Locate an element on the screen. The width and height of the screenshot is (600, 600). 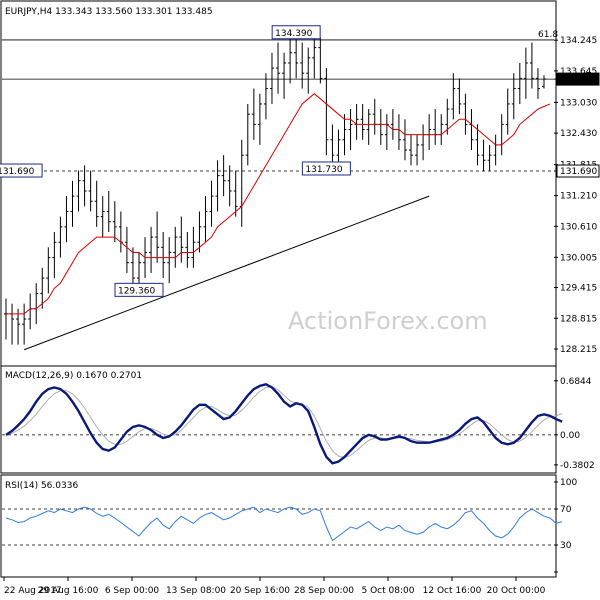
x-tick-label: 13 Sep 08:00 is located at coordinates (196, 591).